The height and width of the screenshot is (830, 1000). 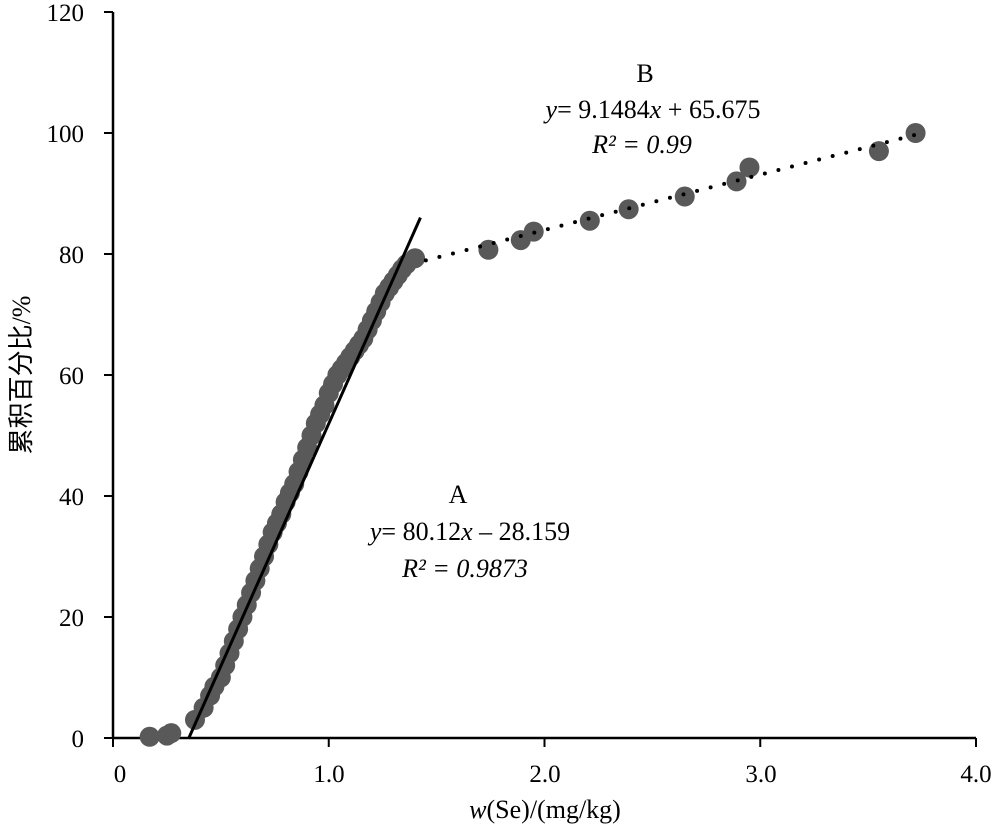 I want to click on y-tick-label: 120, so click(x=66, y=13).